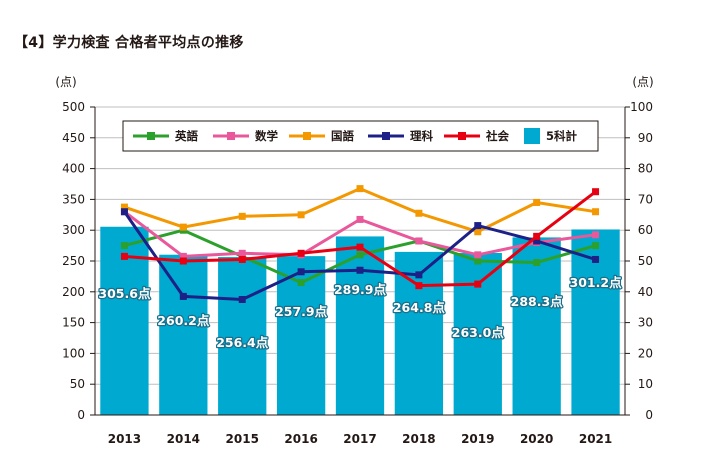 This screenshot has height=474, width=710. Describe the element at coordinates (645, 353) in the screenshot. I see `y-tick-label-right: 20` at that location.